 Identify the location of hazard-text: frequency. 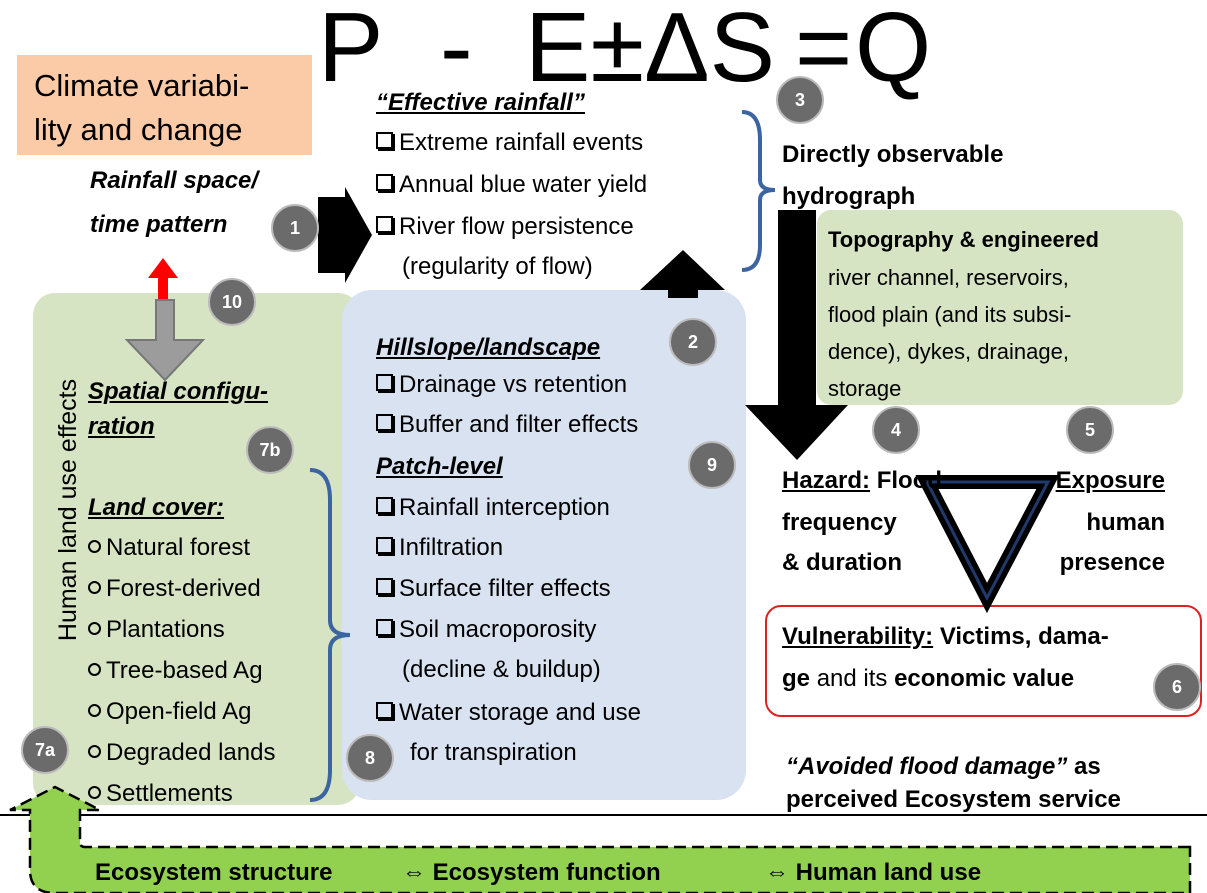
(839, 522).